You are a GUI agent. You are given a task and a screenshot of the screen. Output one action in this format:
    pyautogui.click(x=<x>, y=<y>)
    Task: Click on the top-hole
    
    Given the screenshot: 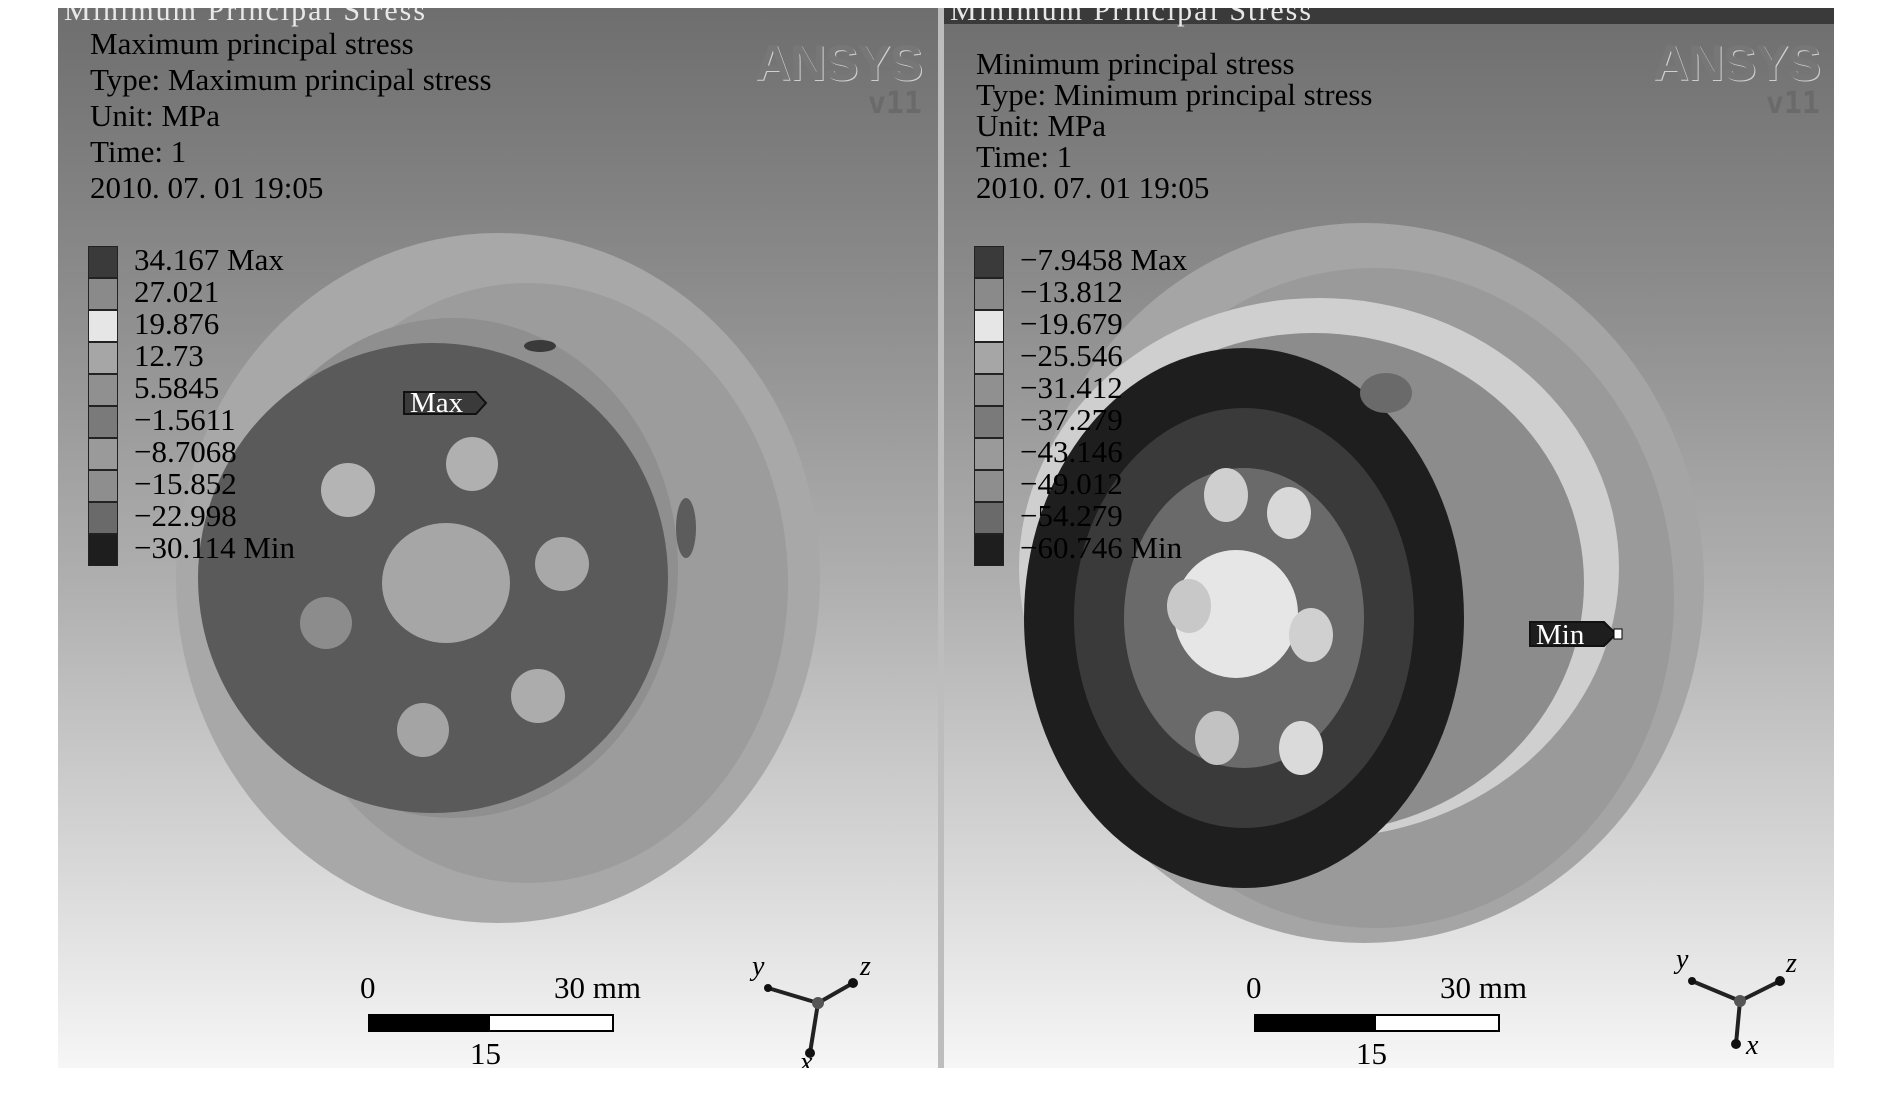 What is the action you would take?
    pyautogui.click(x=540, y=346)
    